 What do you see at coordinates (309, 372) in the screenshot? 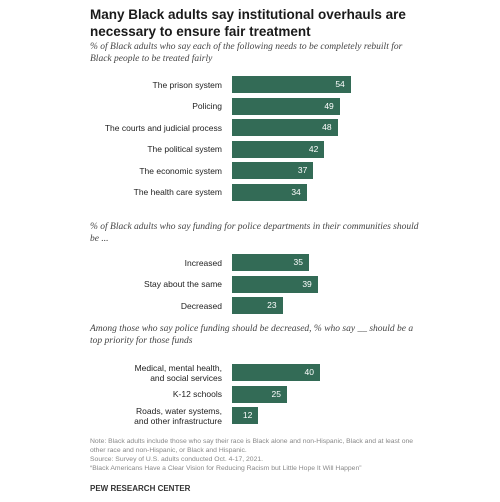
I see `value-label: 40` at bounding box center [309, 372].